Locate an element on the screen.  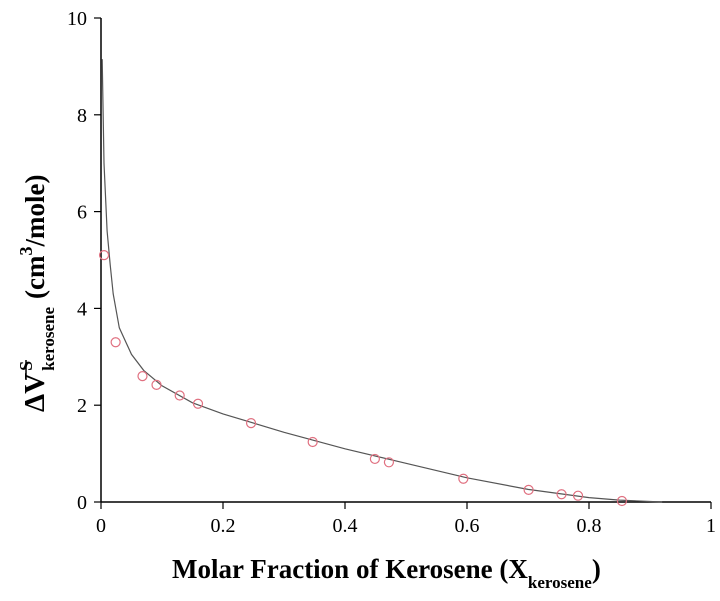
y-axis-title: ΔVSkerosene(cm3/mole) is located at coordinates (37, 294).